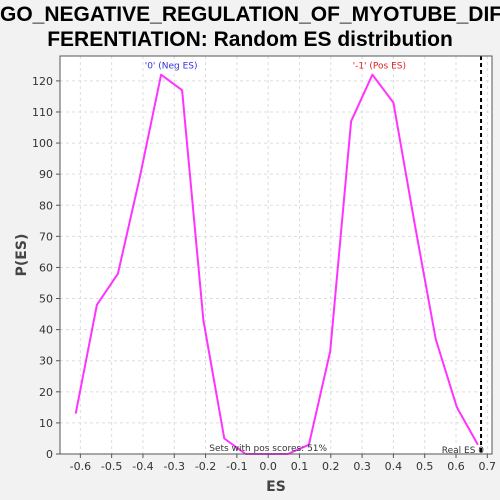  What do you see at coordinates (236, 466) in the screenshot?
I see `x-tick-label: -0.1` at bounding box center [236, 466].